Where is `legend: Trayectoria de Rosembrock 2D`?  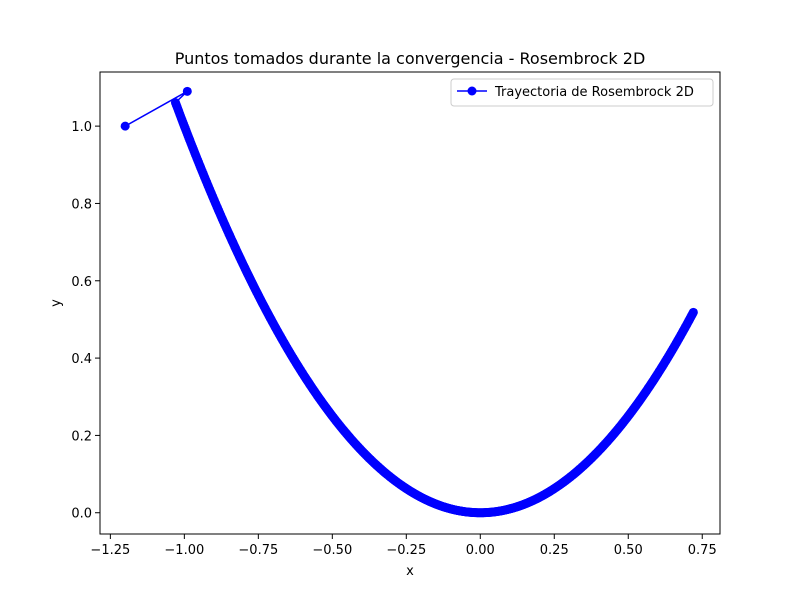 legend: Trayectoria de Rosembrock 2D is located at coordinates (582, 92).